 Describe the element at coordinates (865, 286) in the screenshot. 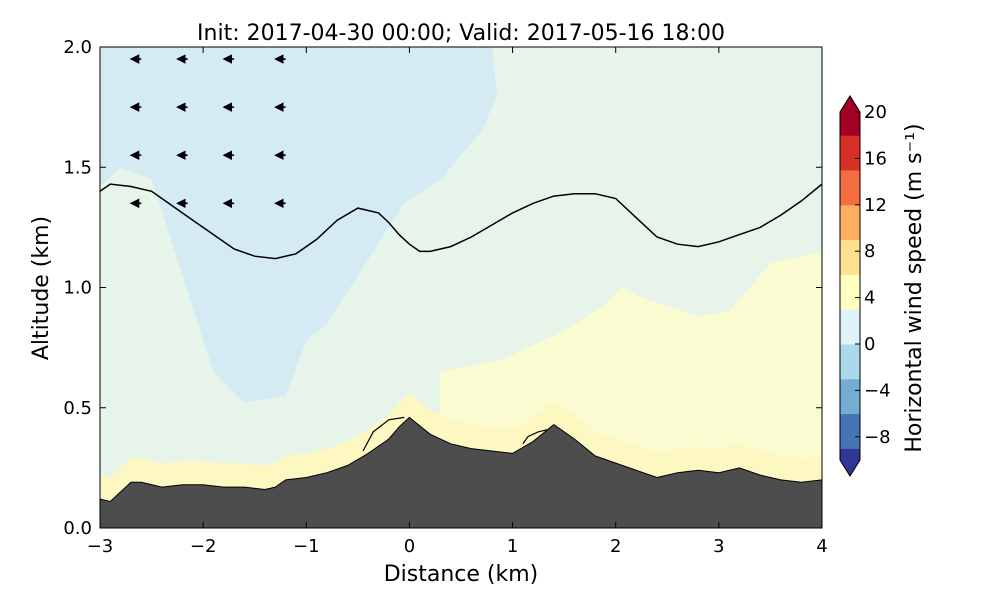

I see `colorbar: −8 −4 0 4 8 12 16 20` at that location.